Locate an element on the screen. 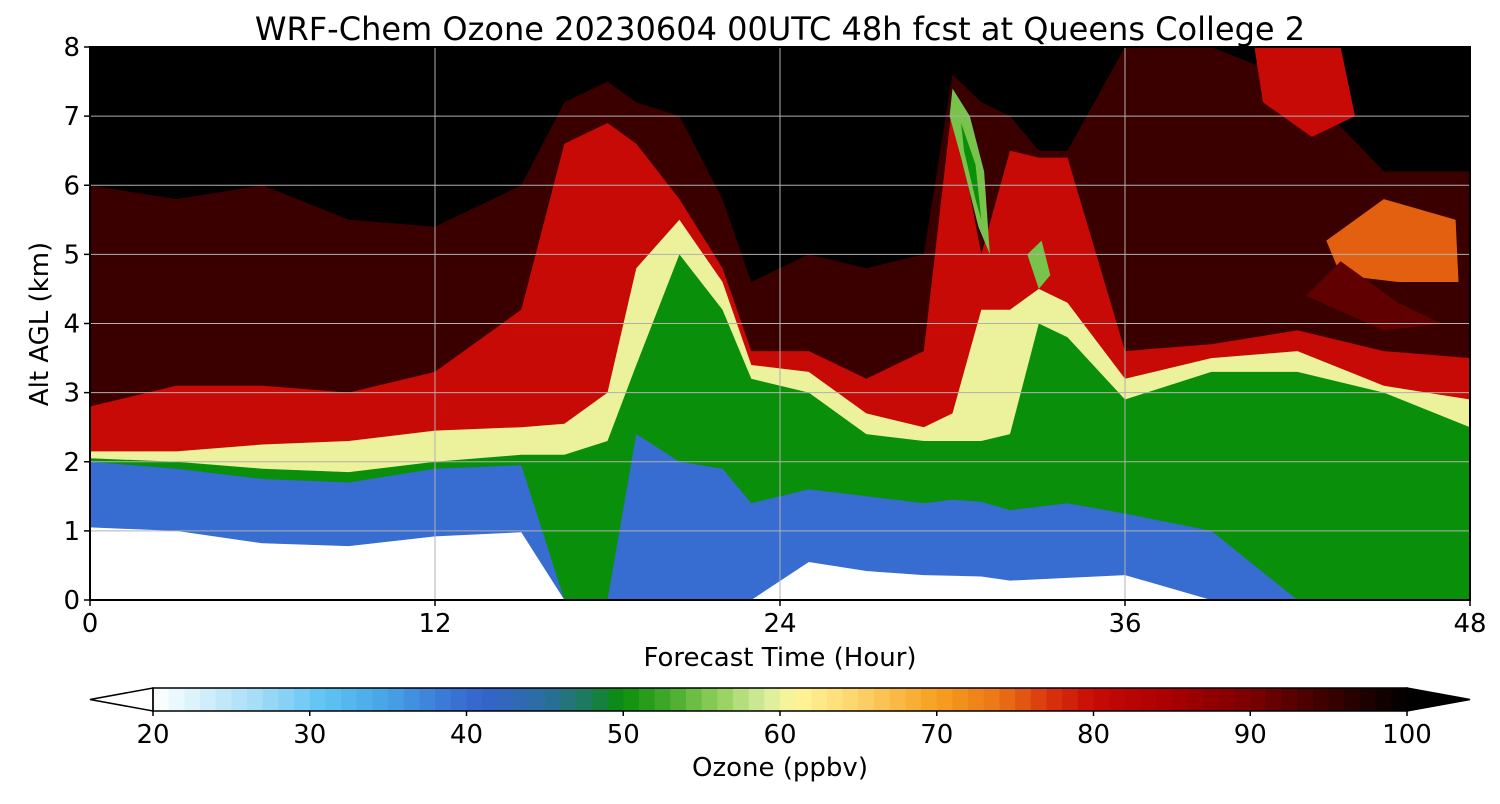 This screenshot has height=804, width=1500. y-tick-label: 0 is located at coordinates (71, 601).